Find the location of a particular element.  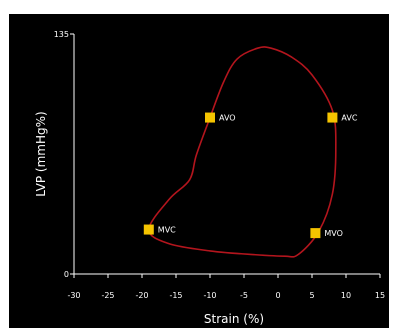

event-marker-mvo is located at coordinates (315, 233).